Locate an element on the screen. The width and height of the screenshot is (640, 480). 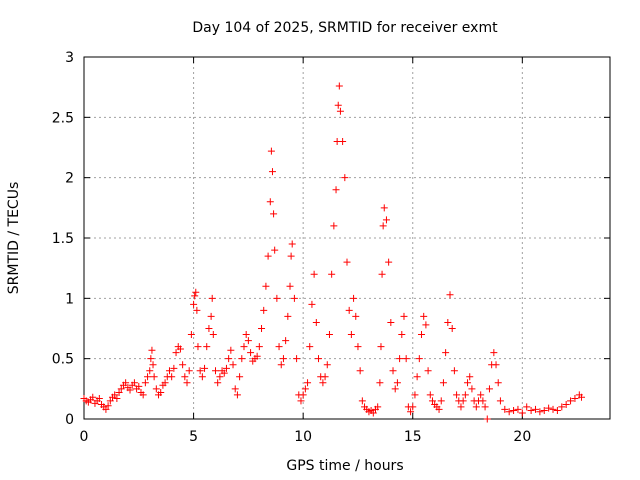
y-tick-label: 2.5 is located at coordinates (63, 118).